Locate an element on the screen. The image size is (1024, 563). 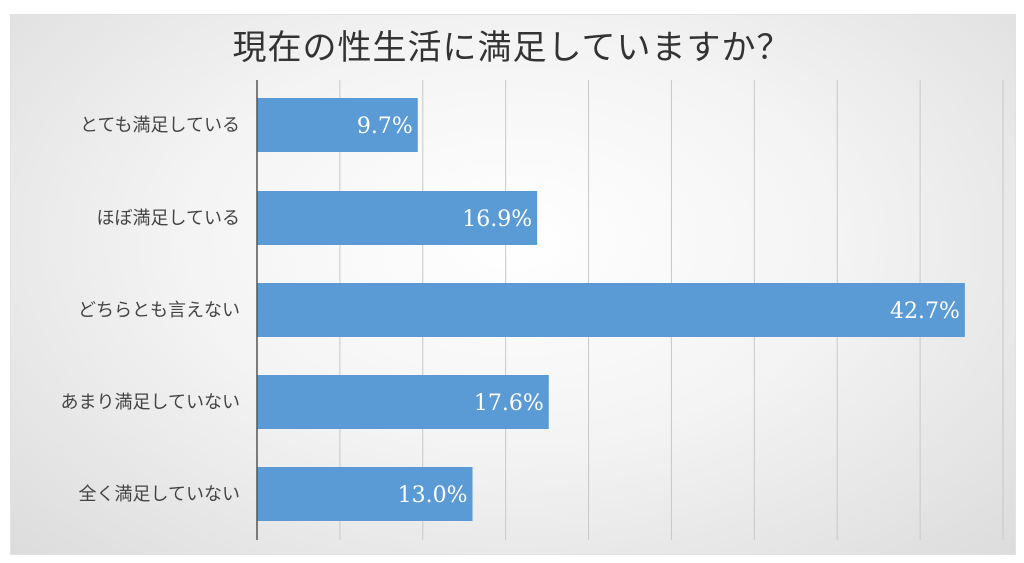
data-label: 42.7% is located at coordinates (925, 311).